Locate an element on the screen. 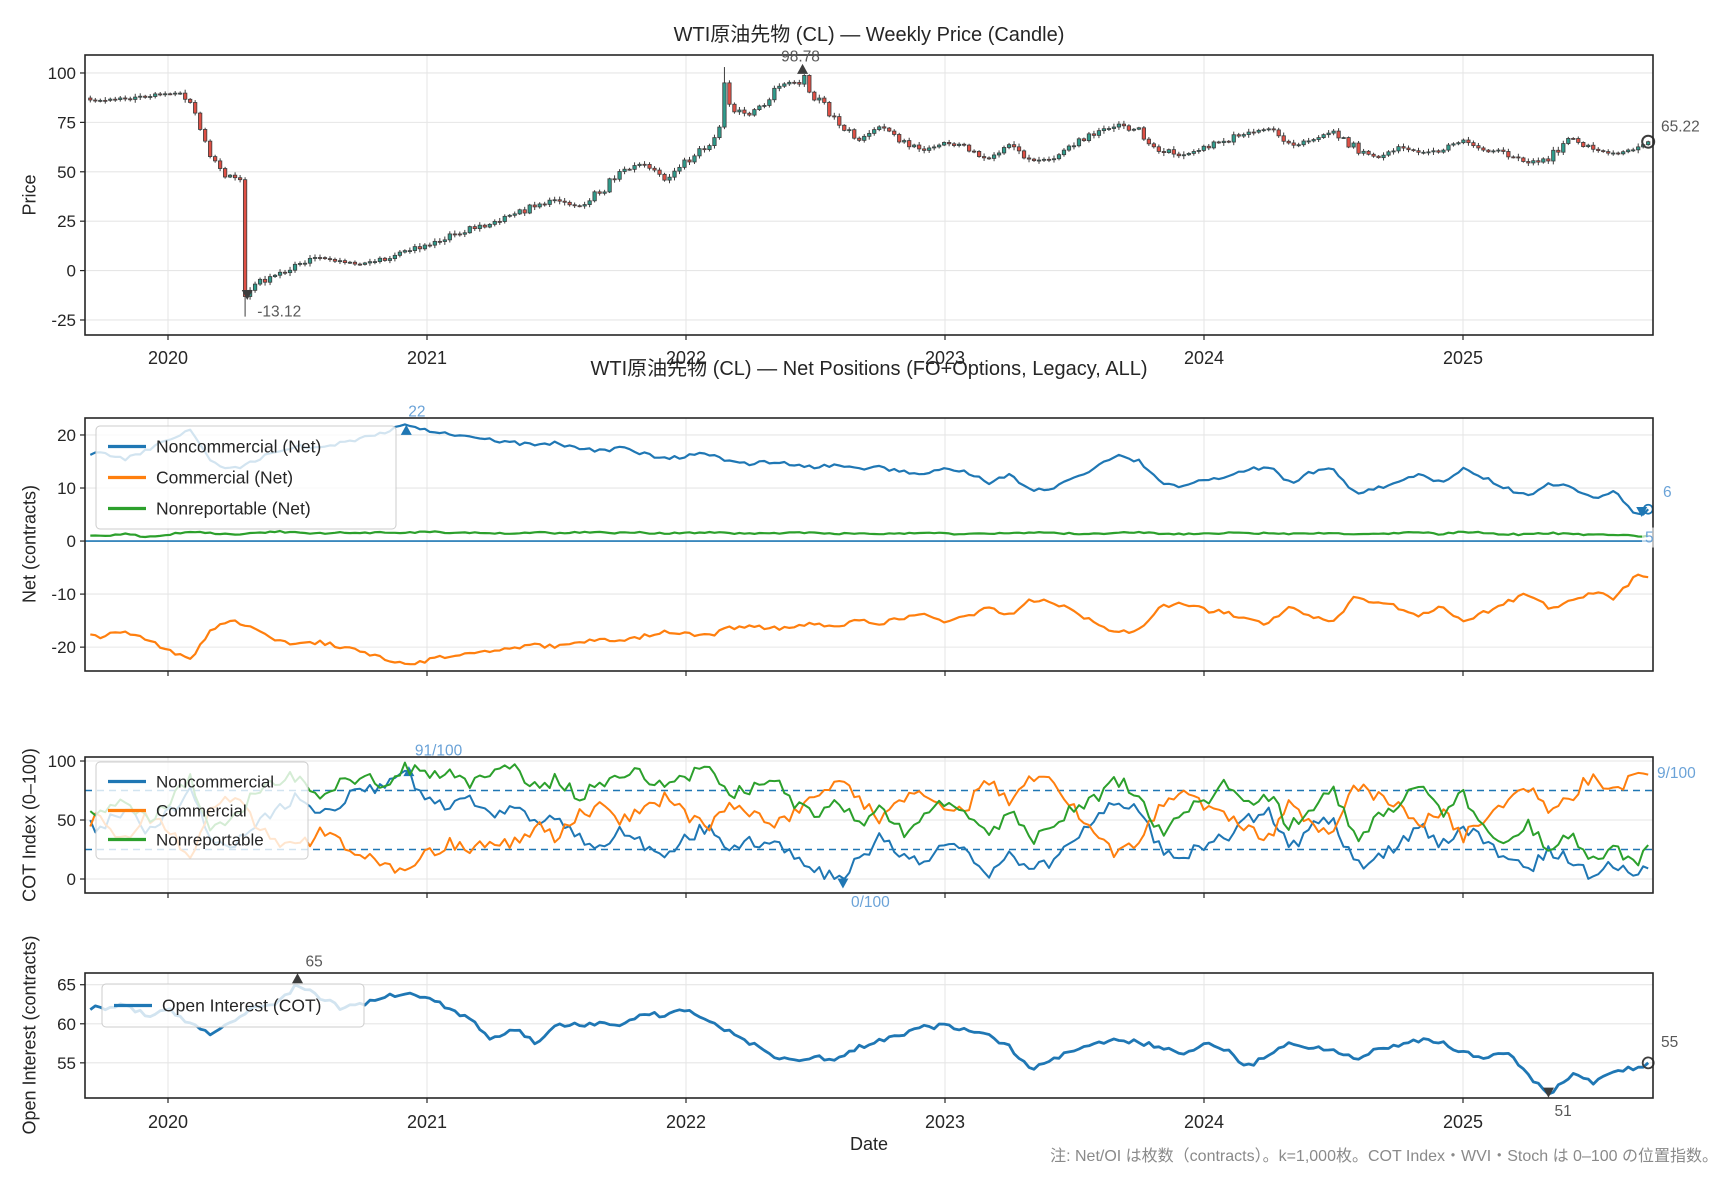 The width and height of the screenshot is (1728, 1180). annotation: 22 is located at coordinates (416, 411).